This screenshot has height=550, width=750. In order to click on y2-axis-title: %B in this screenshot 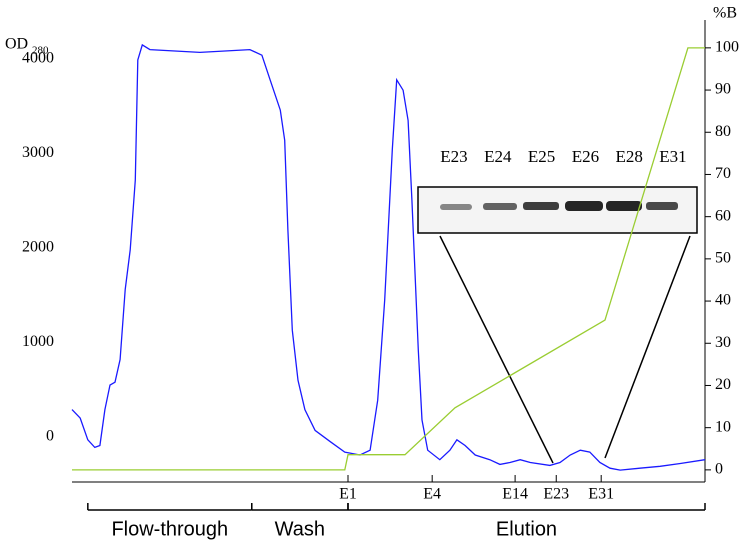, I will do `click(725, 13)`.